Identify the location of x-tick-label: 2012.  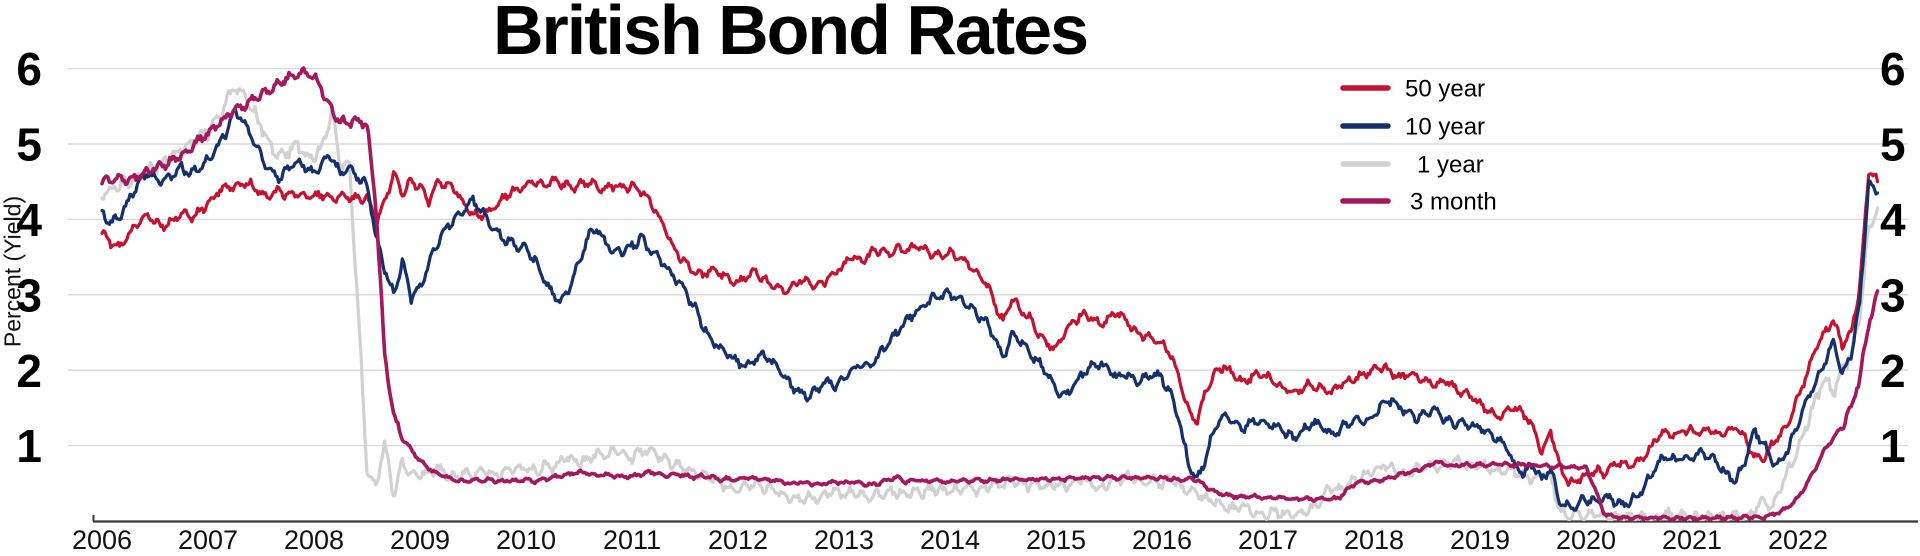
(738, 540).